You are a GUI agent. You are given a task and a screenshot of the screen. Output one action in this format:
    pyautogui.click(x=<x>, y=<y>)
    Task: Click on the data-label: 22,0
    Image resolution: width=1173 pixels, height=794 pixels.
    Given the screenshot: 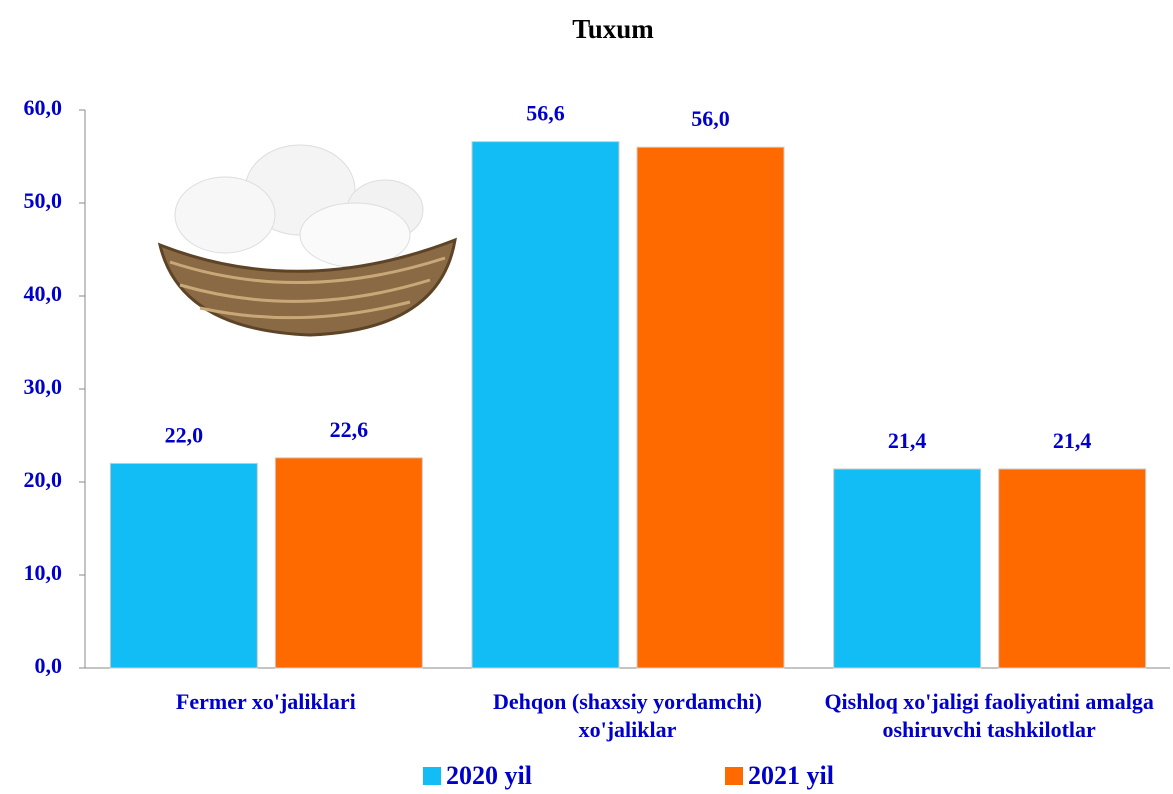 What is the action you would take?
    pyautogui.click(x=184, y=434)
    